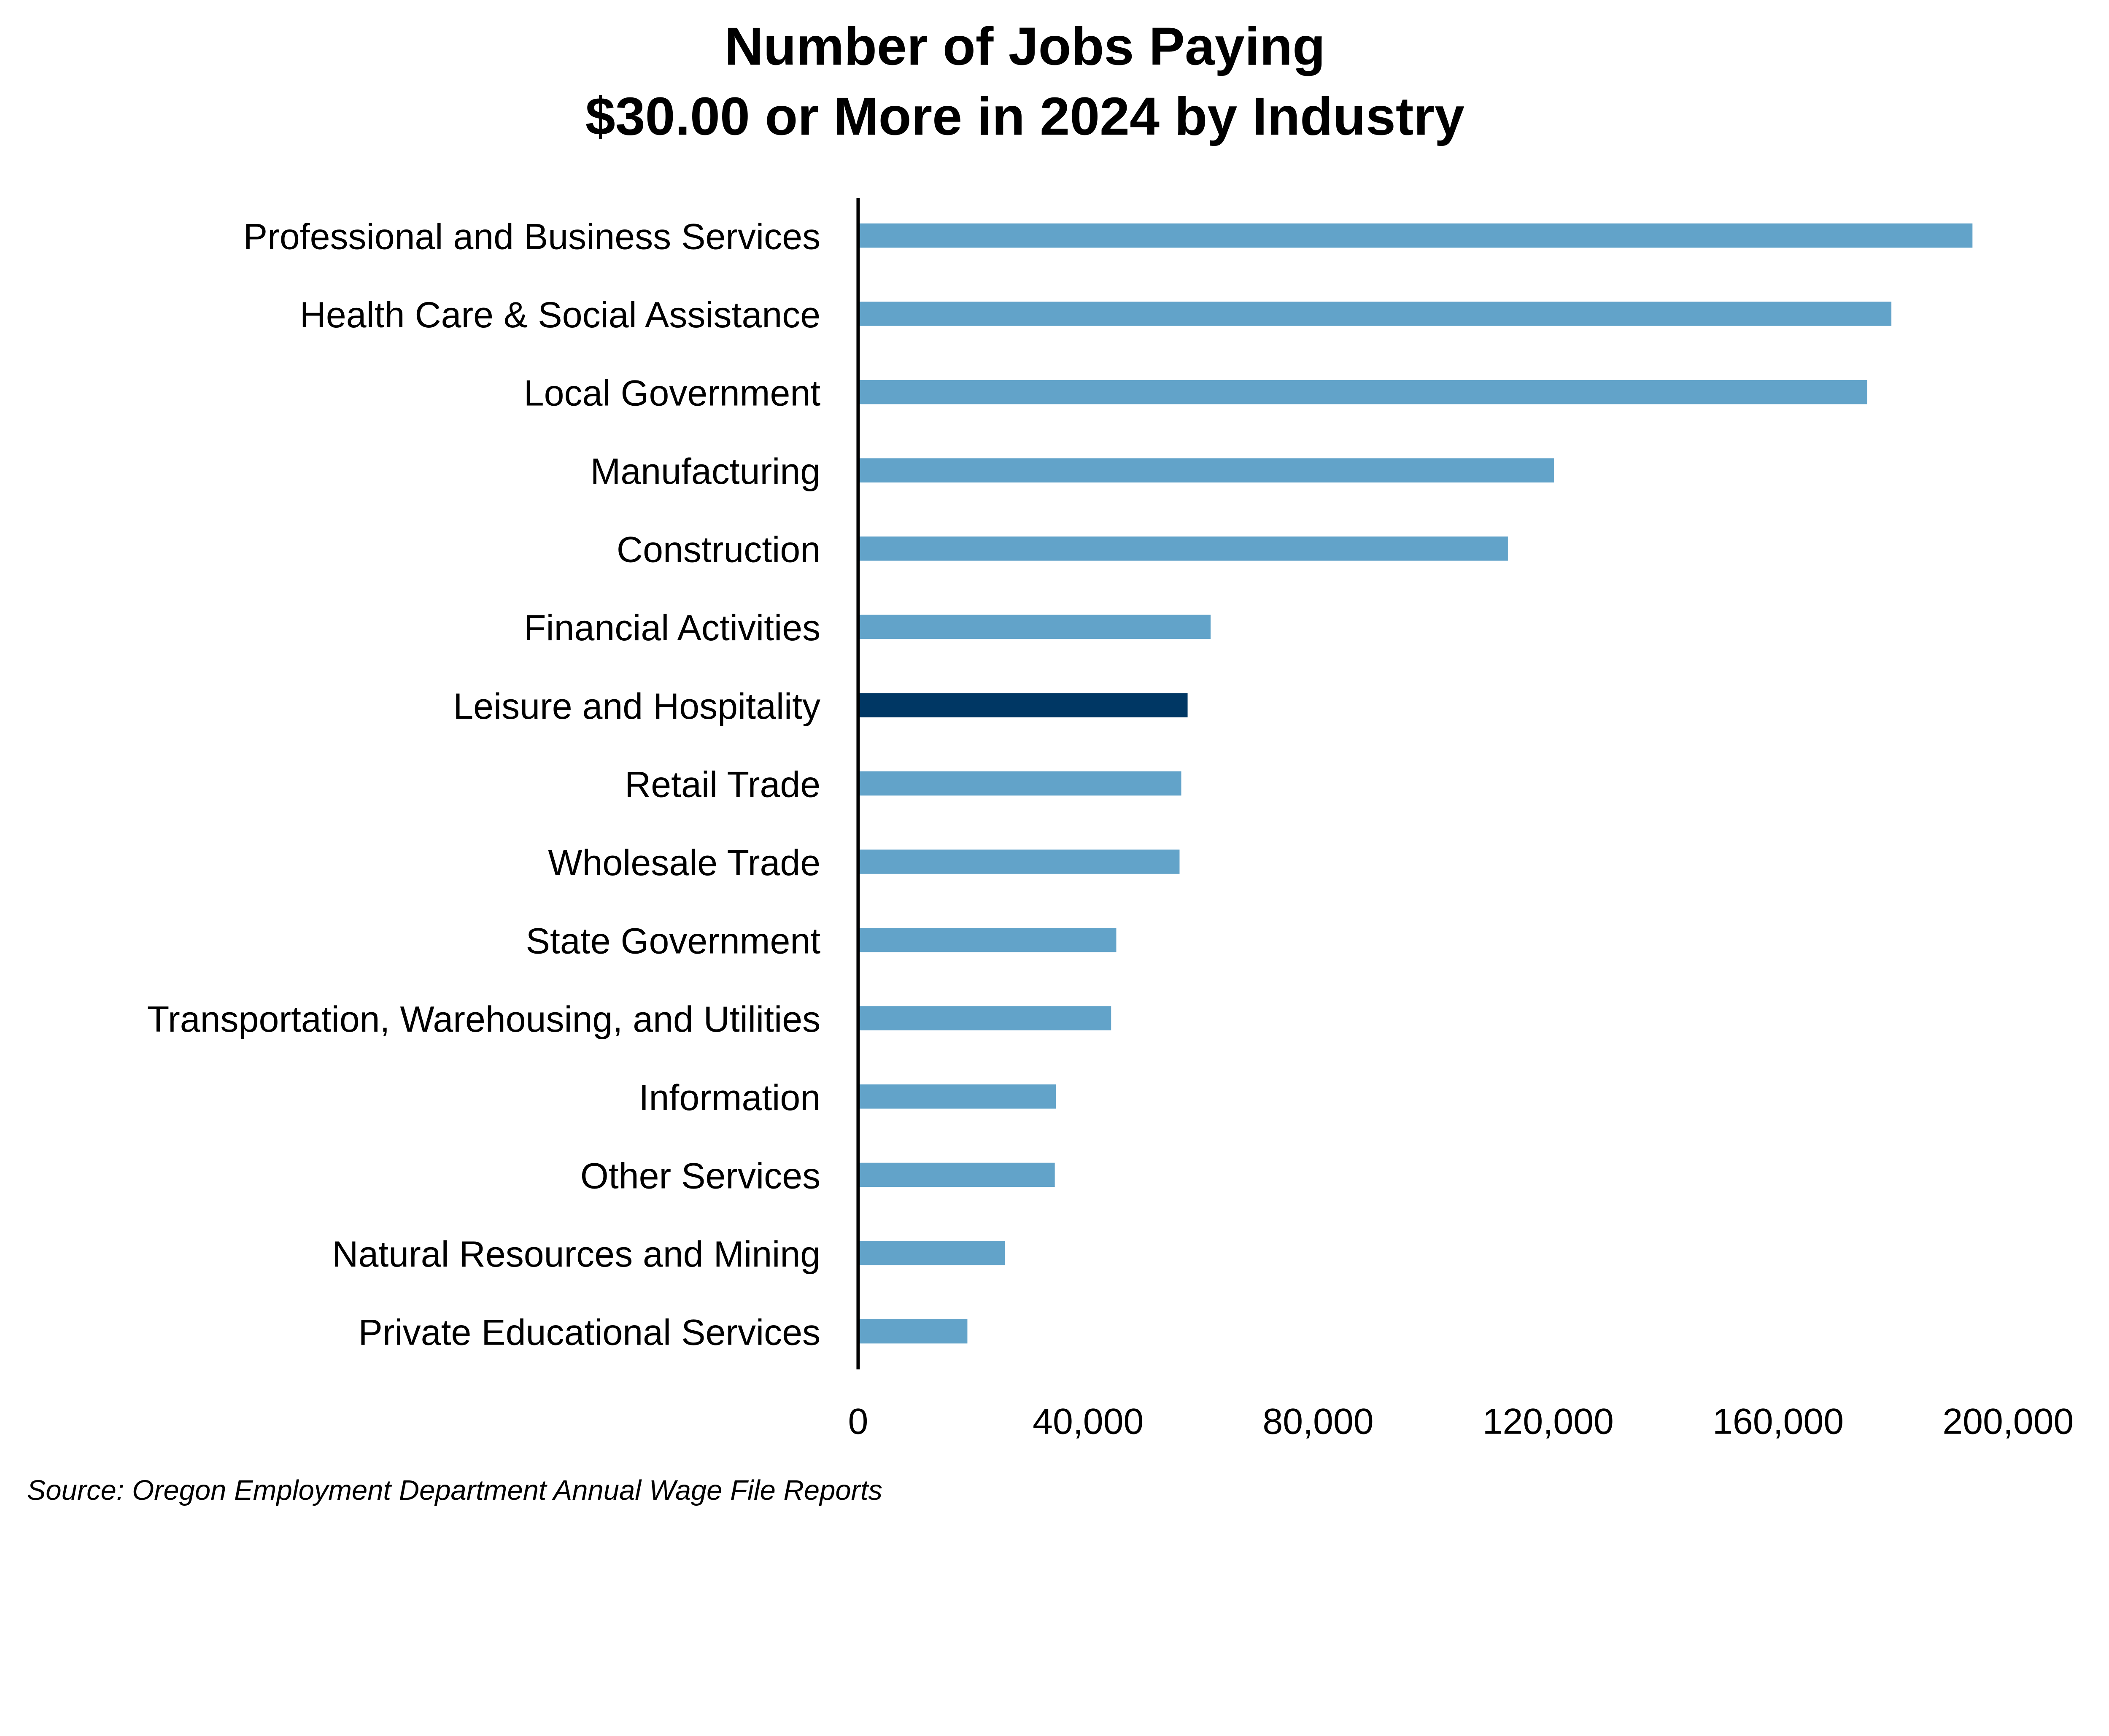 This screenshot has width=2109, height=1736. Describe the element at coordinates (1415, 236) in the screenshot. I see `bar-professional-and-business-services` at that location.